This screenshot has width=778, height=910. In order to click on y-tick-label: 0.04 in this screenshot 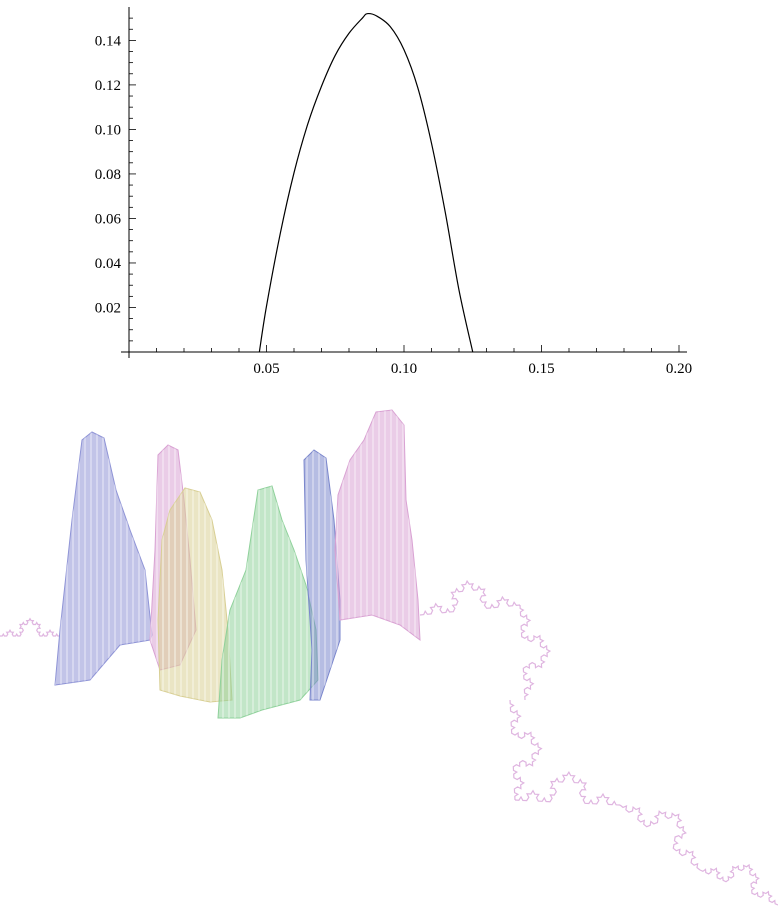, I will do `click(108, 264)`.